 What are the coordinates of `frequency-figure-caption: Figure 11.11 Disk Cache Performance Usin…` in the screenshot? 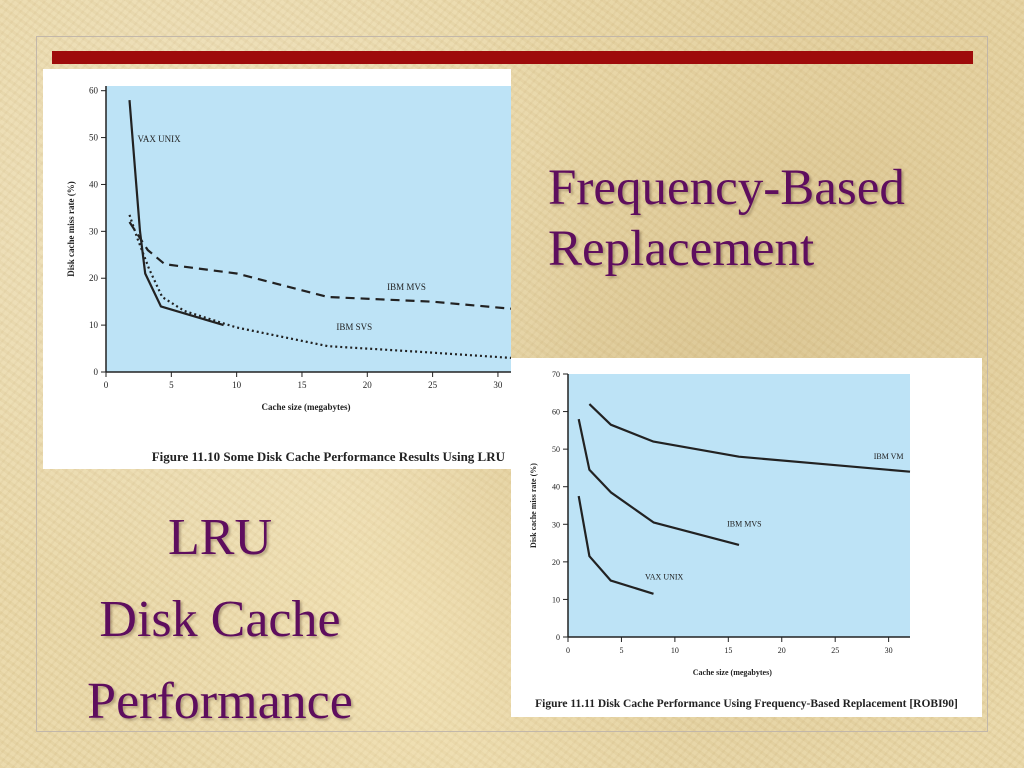 It's located at (746, 704).